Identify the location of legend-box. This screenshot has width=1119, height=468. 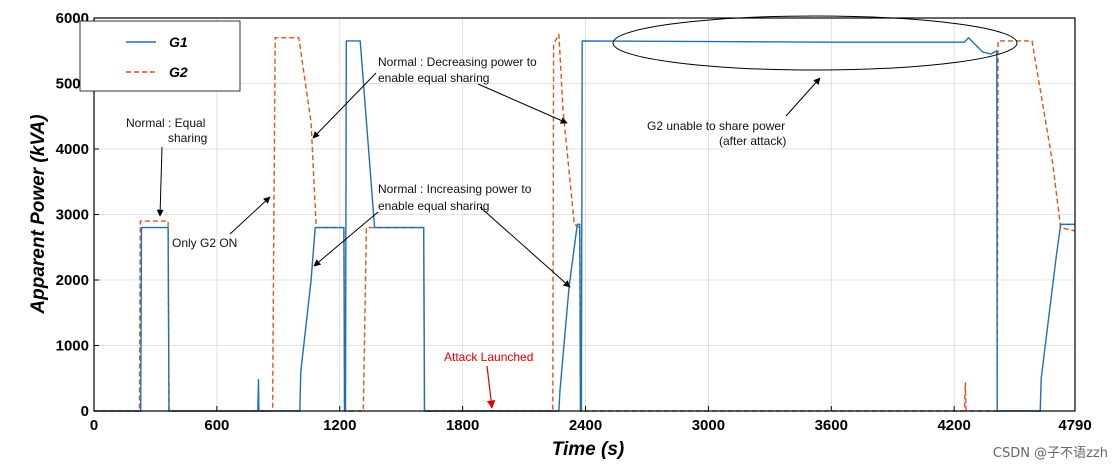
(160, 56).